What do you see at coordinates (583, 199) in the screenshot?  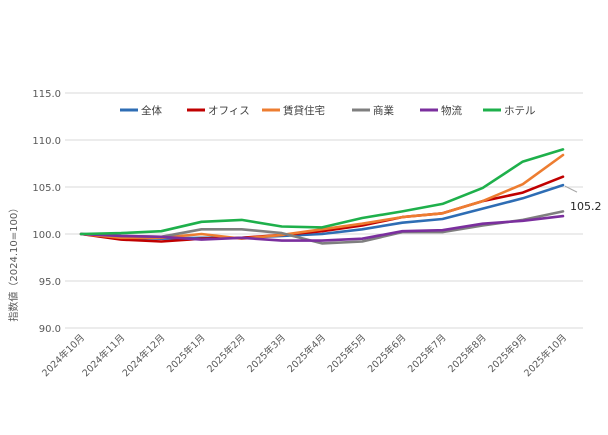 I see `annotation: 105.2` at bounding box center [583, 199].